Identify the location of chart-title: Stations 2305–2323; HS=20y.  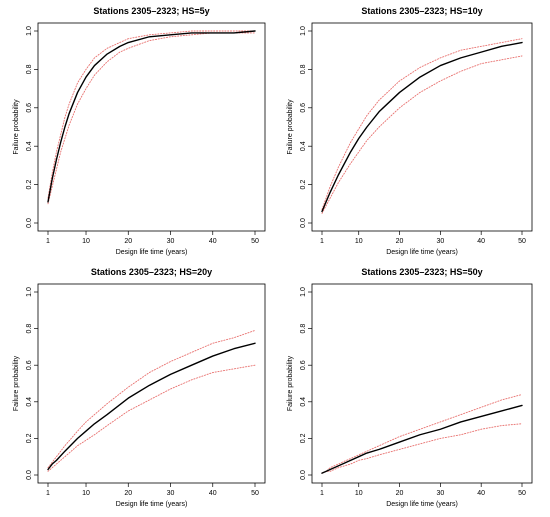
(151, 272).